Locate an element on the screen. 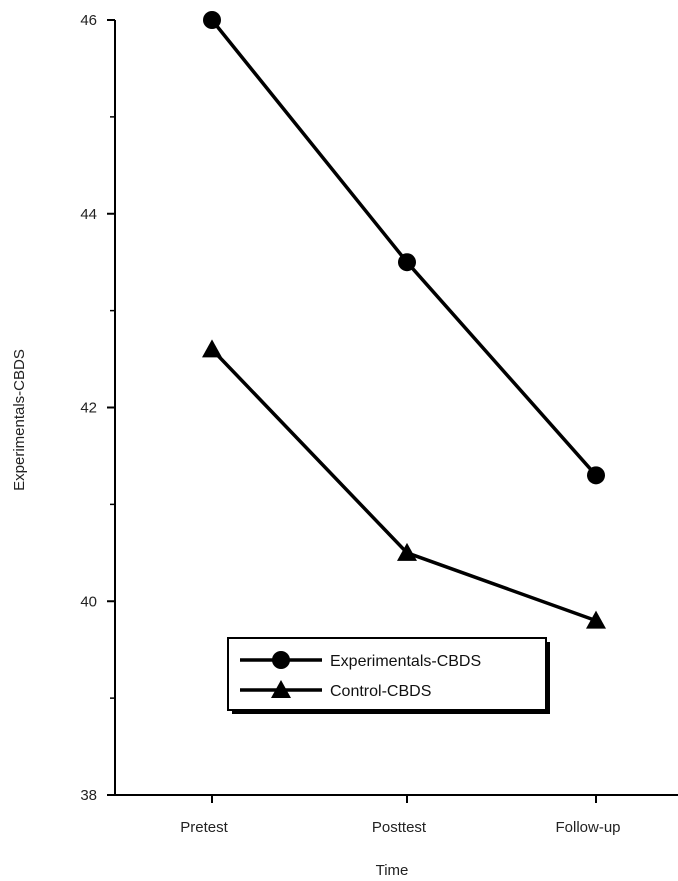  legend-label: Experimentals-CBDS is located at coordinates (405, 661).